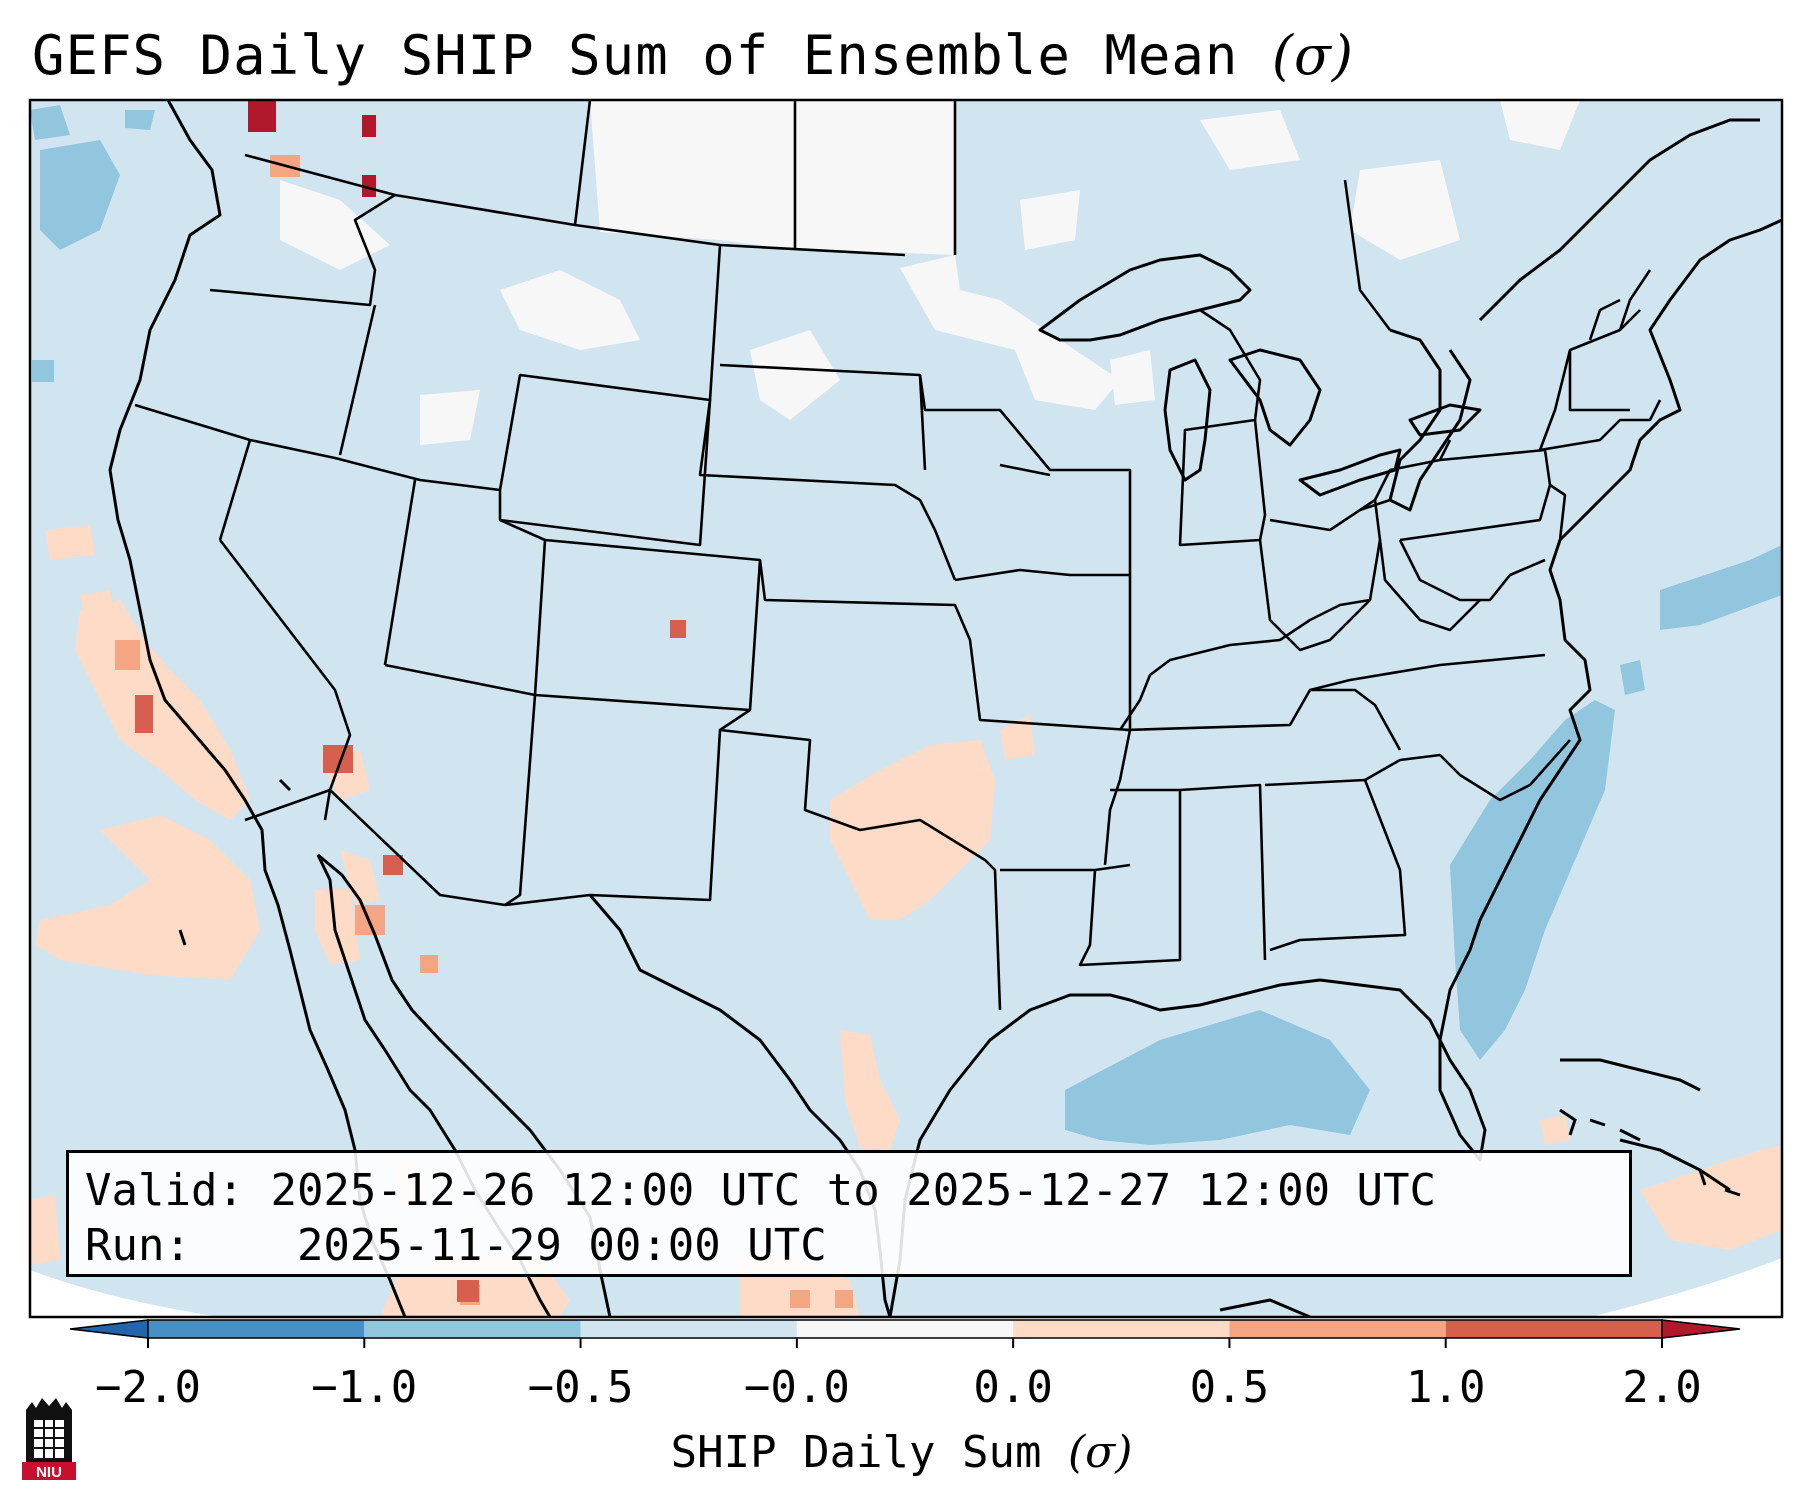  I want to click on colorbar-extend-high, so click(1701, 1329).